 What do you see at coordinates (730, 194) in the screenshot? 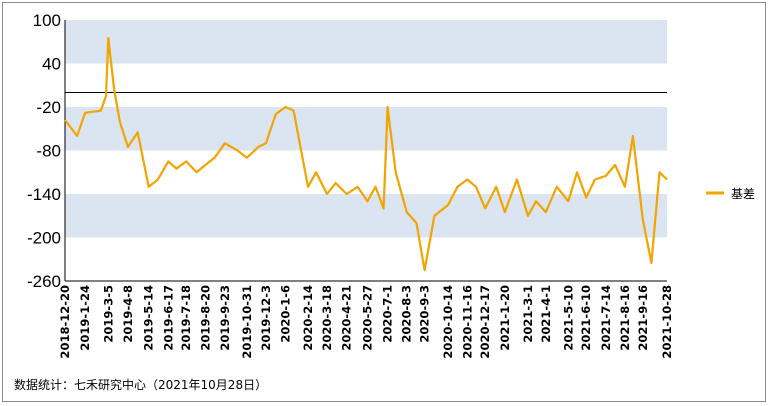
I see `legend: 基差` at bounding box center [730, 194].